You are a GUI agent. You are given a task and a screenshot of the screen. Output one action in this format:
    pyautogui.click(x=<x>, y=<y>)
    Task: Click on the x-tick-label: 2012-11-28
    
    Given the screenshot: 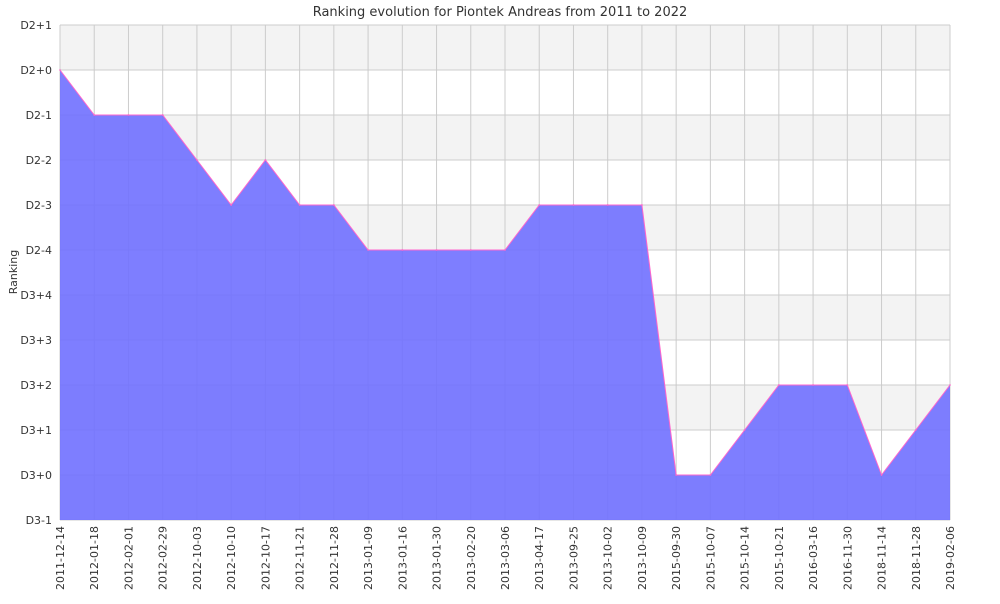 What is the action you would take?
    pyautogui.click(x=334, y=558)
    